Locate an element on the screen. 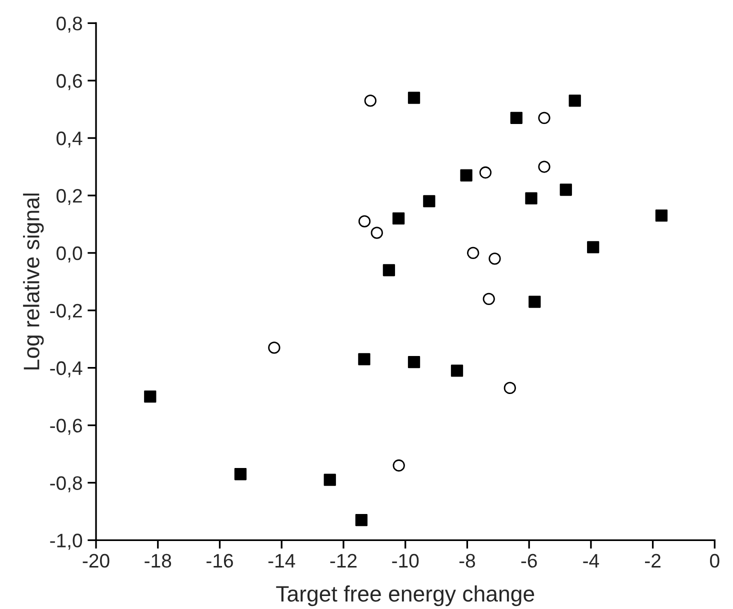  y-tick-label: -0,6 is located at coordinates (66, 426).